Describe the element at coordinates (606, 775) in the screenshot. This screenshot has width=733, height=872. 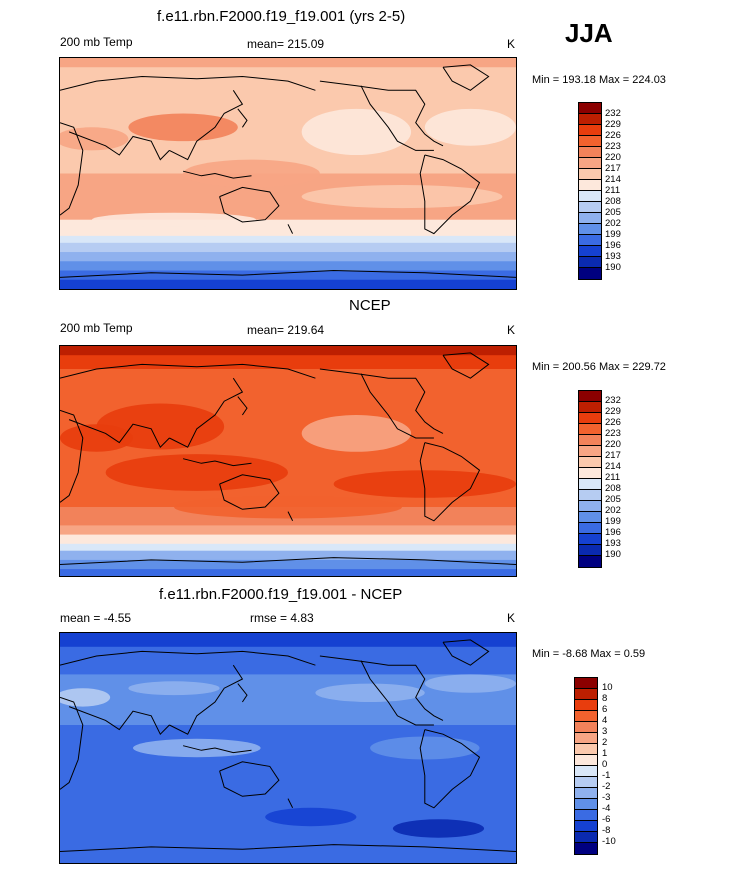
I see `colorbar-tick-label: -1` at that location.